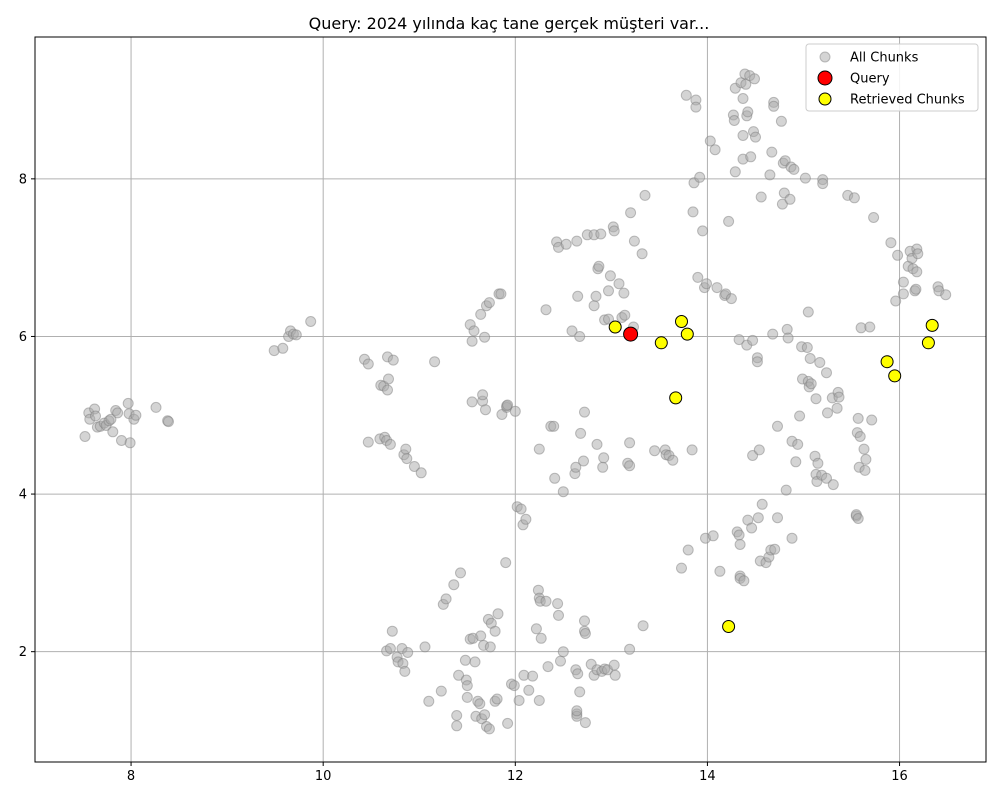 This screenshot has width=1000, height=800. What do you see at coordinates (23, 652) in the screenshot?
I see `y-tick-label: 2` at bounding box center [23, 652].